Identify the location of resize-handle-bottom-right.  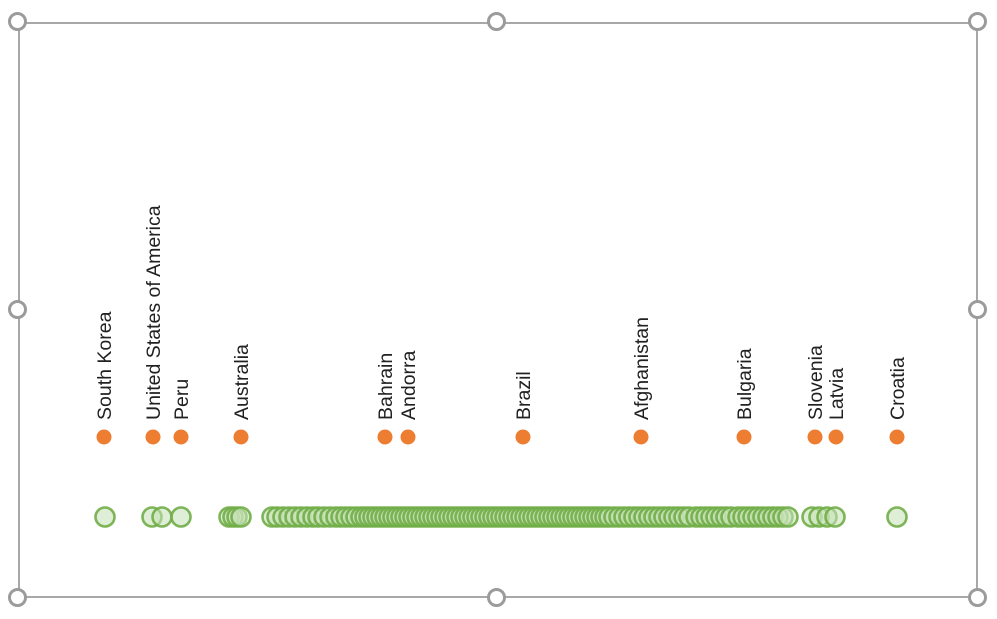
(977, 597).